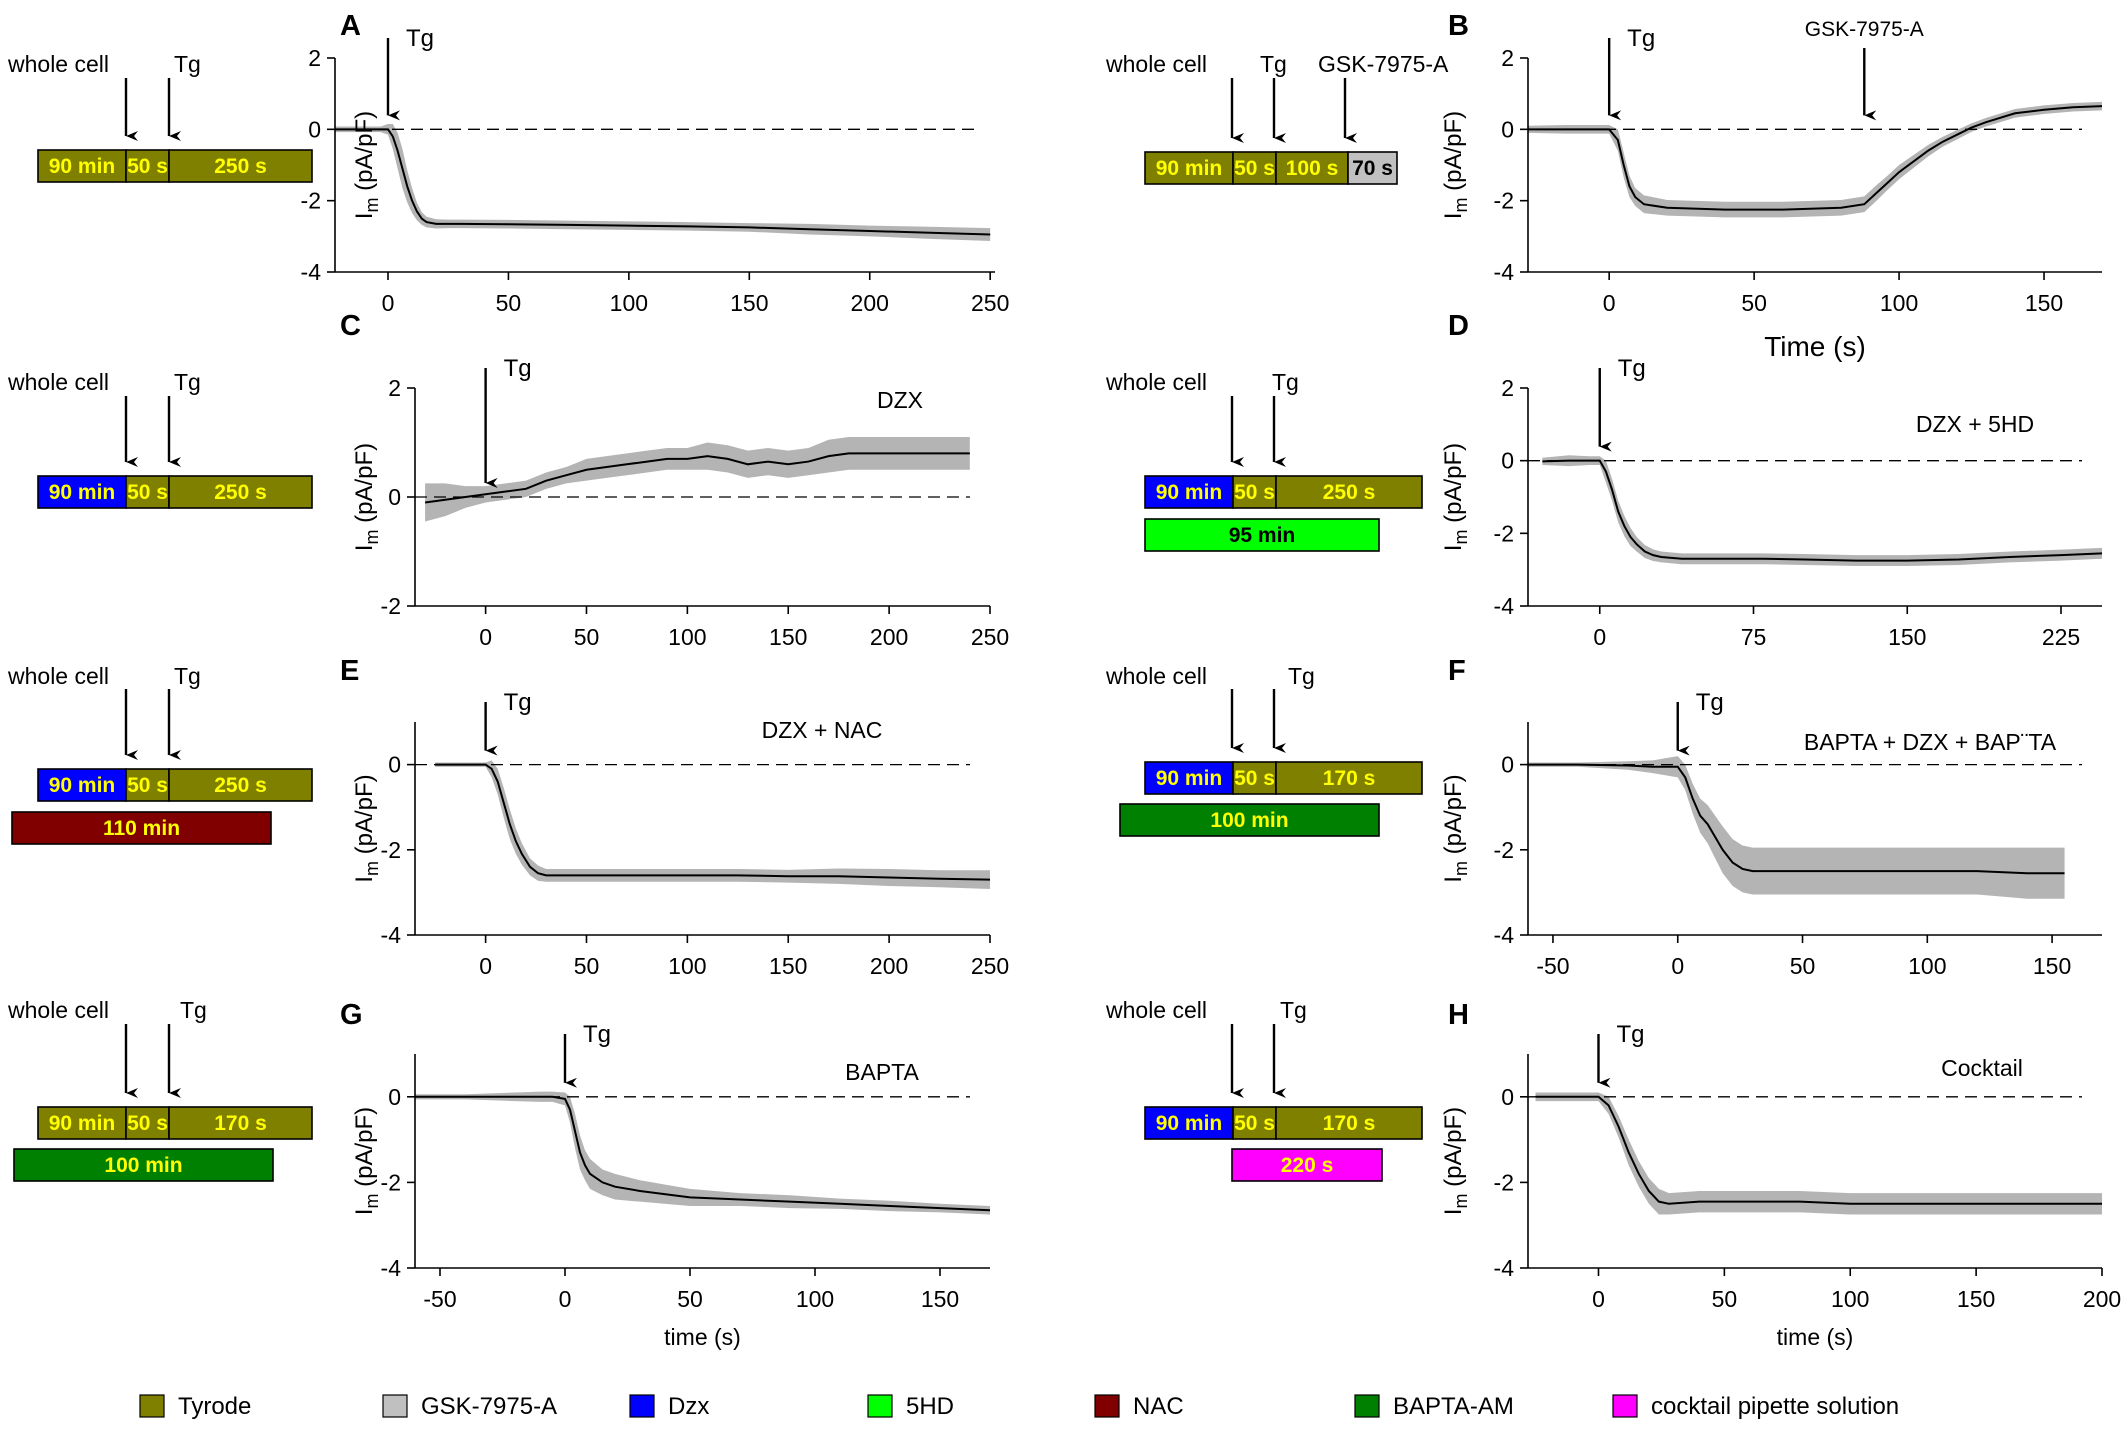 Image resolution: width=2125 pixels, height=1429 pixels. Describe the element at coordinates (702, 1337) in the screenshot. I see `x-axis-label: time (s)` at that location.